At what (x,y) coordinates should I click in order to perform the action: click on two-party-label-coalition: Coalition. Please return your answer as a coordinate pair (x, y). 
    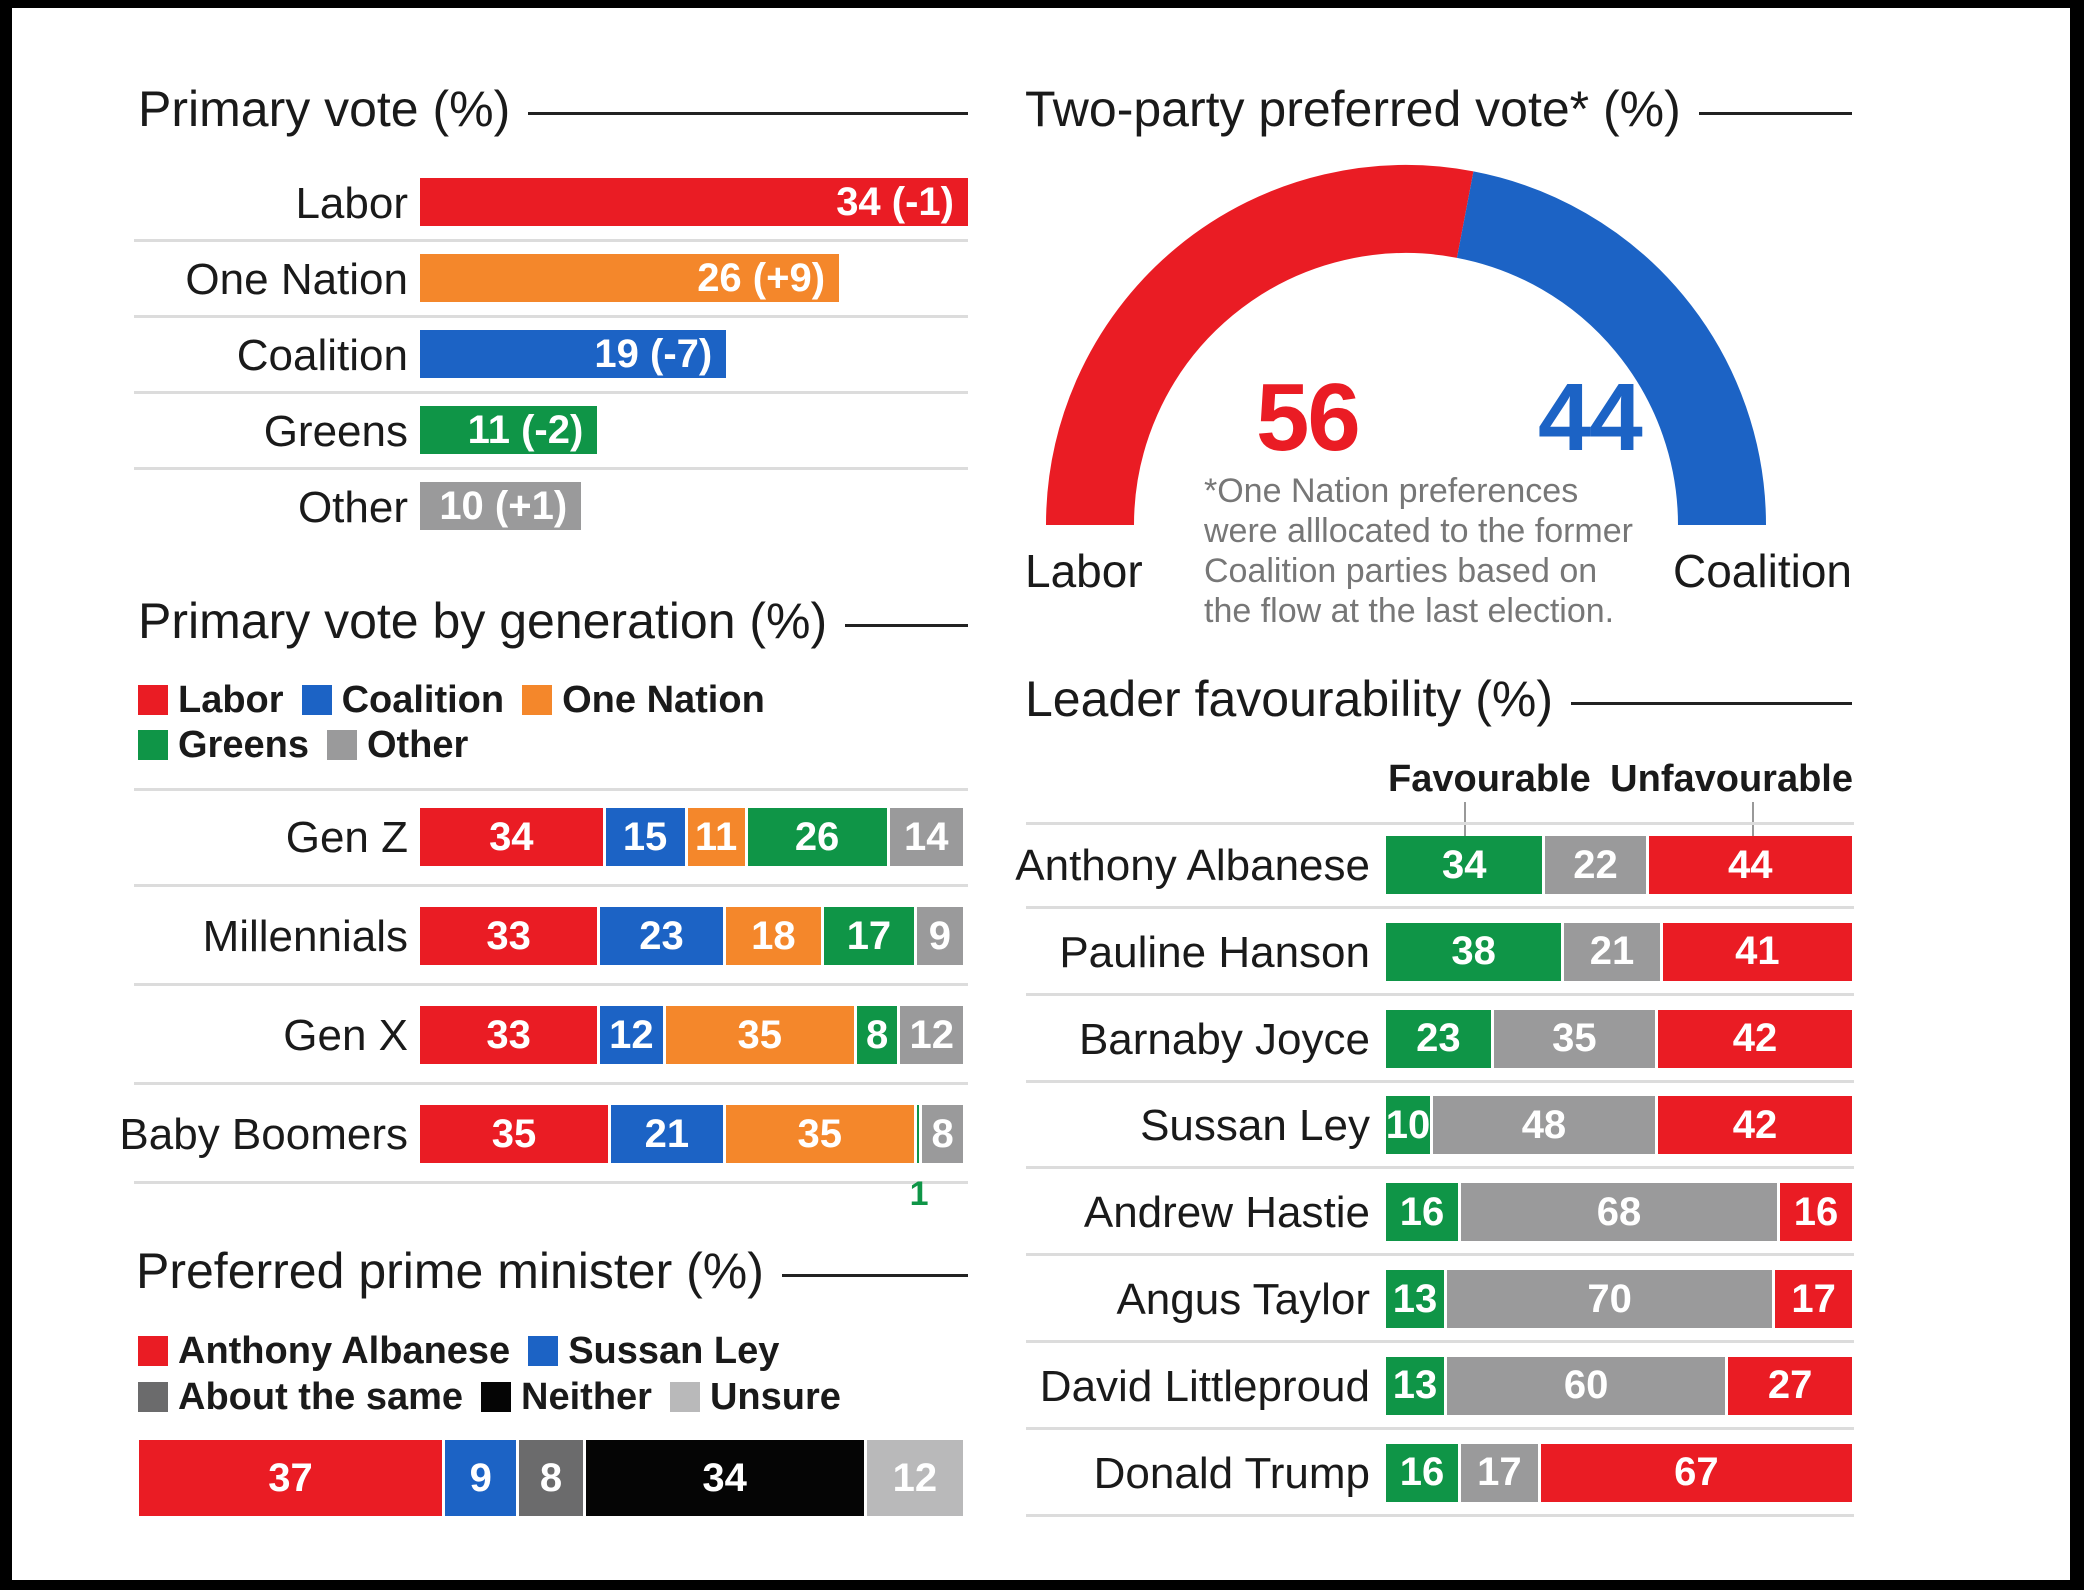
    Looking at the image, I should click on (1762, 571).